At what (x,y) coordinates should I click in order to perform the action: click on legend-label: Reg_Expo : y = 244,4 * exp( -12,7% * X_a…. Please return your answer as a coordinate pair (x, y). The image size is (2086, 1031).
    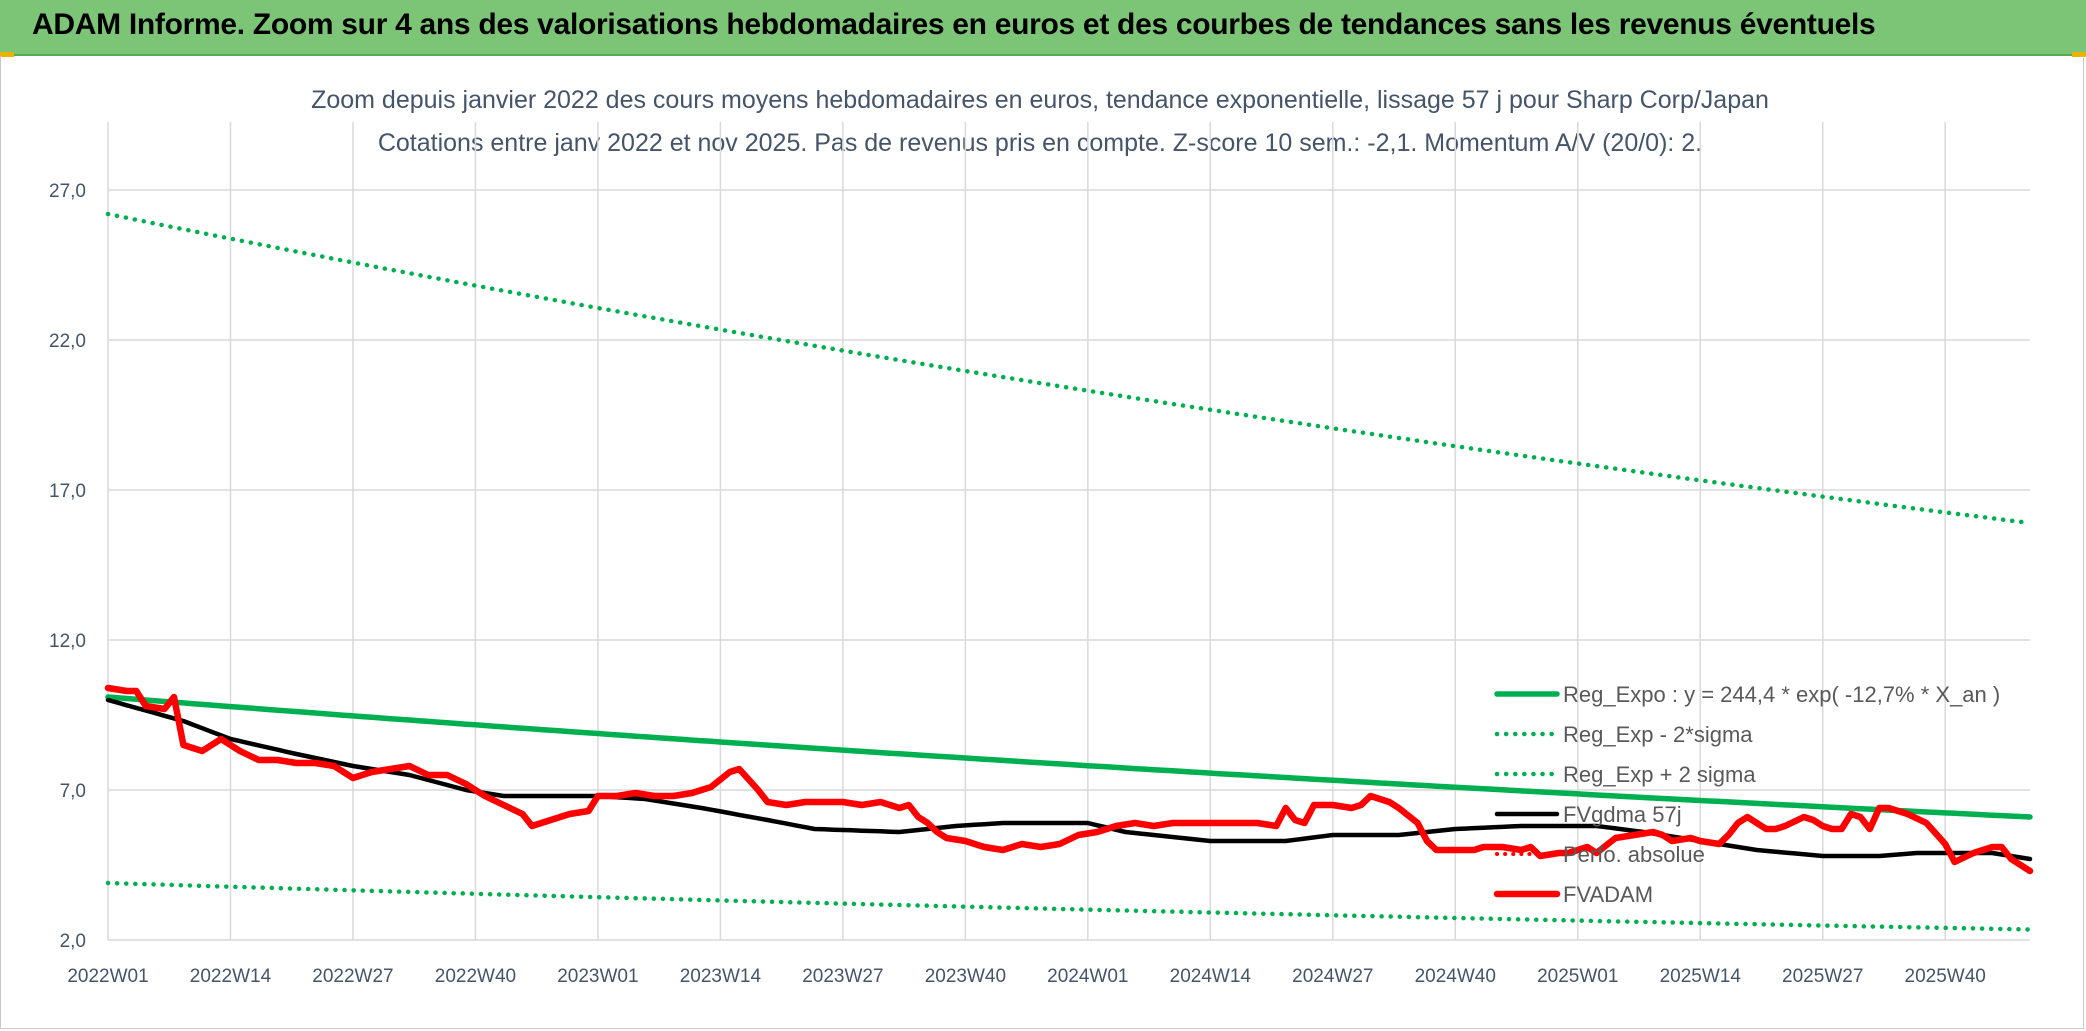
    Looking at the image, I should click on (1781, 694).